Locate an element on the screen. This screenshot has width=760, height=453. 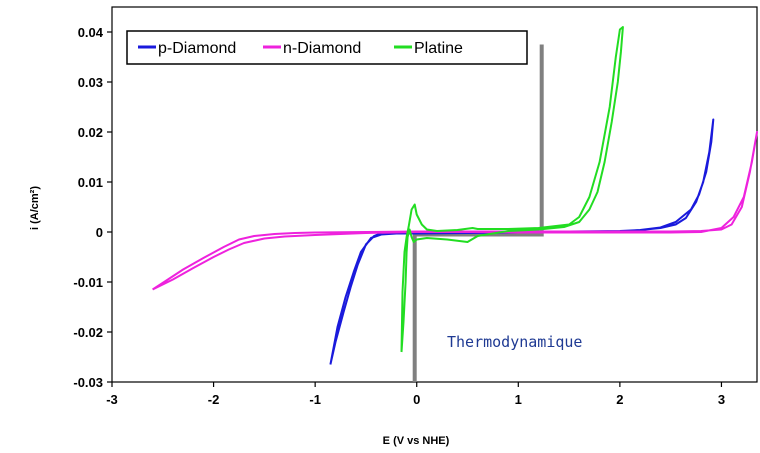
legend-entry-n-diamond: n-Diamond is located at coordinates (322, 48).